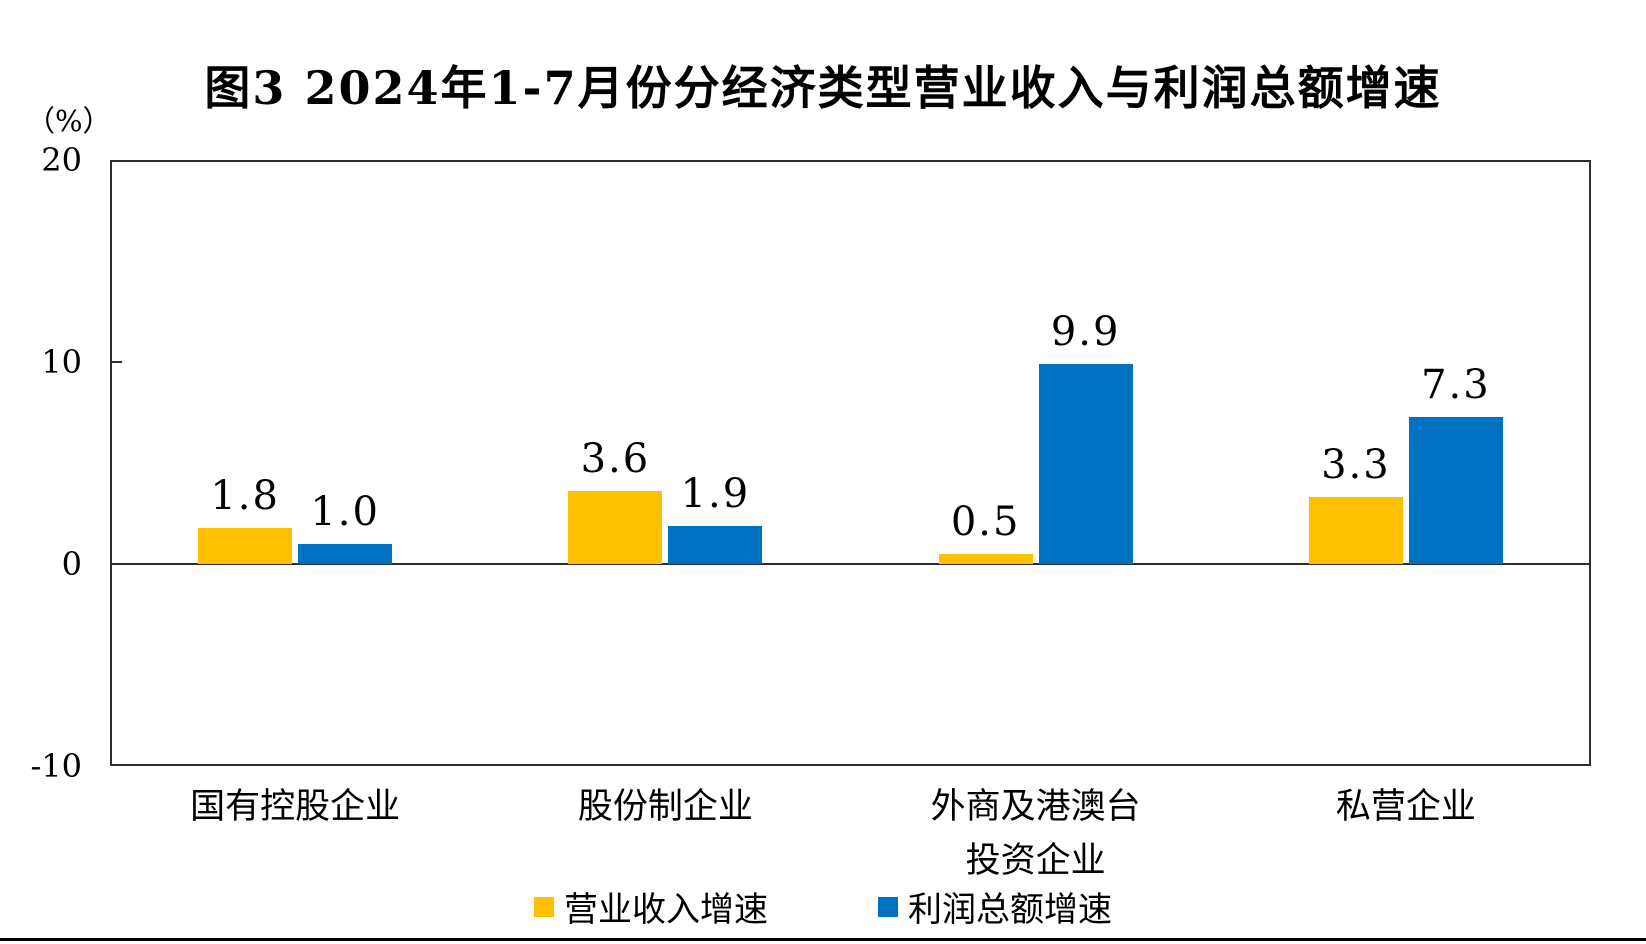  I want to click on legend-entry: 营业收入增速, so click(651, 906).